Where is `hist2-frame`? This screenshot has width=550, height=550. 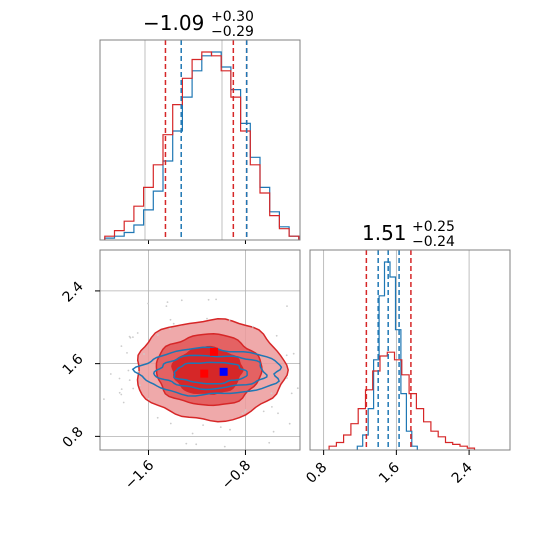
hist2-frame is located at coordinates (410, 350).